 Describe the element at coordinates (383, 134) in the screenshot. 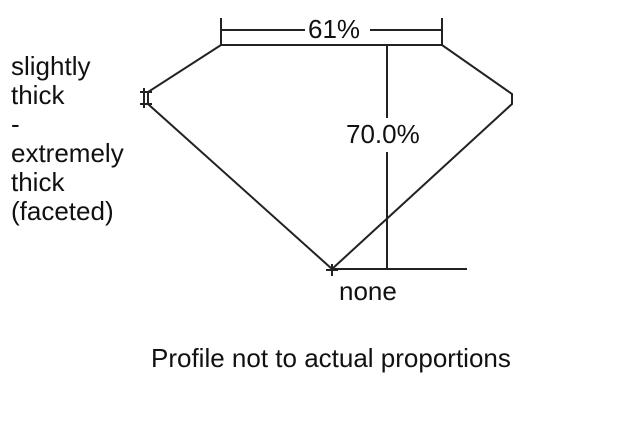

I see `depth-percent-label: 70.0%` at that location.